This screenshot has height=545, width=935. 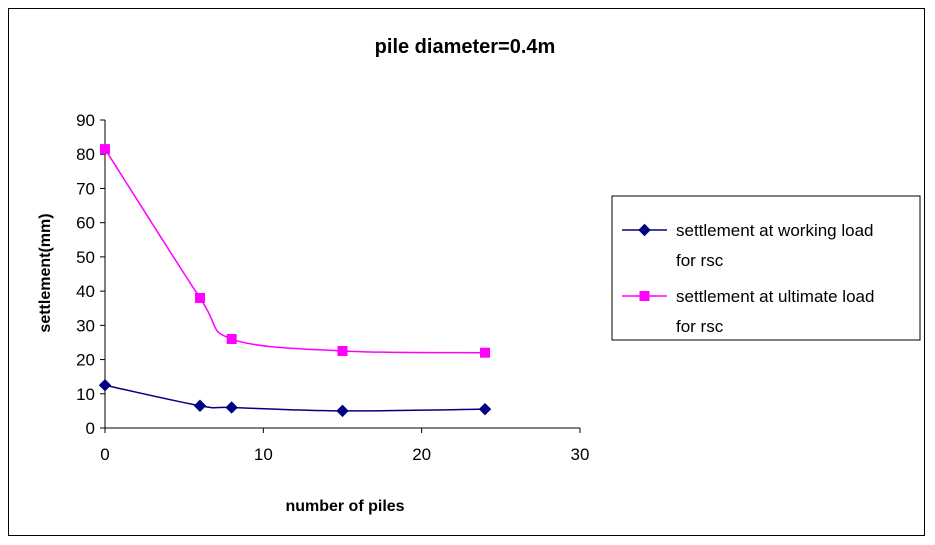 I want to click on y-axis-title: settlement(mm), so click(x=45, y=272).